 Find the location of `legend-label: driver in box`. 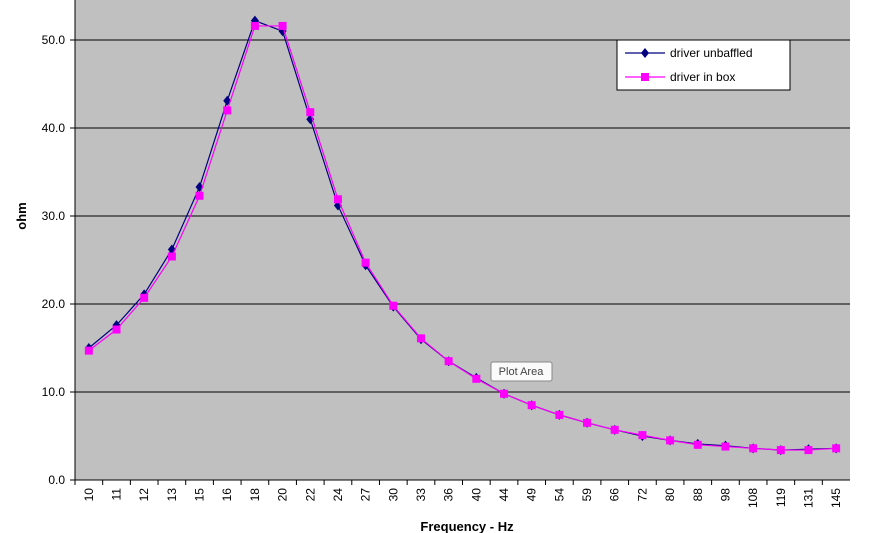

legend-label: driver in box is located at coordinates (702, 77).